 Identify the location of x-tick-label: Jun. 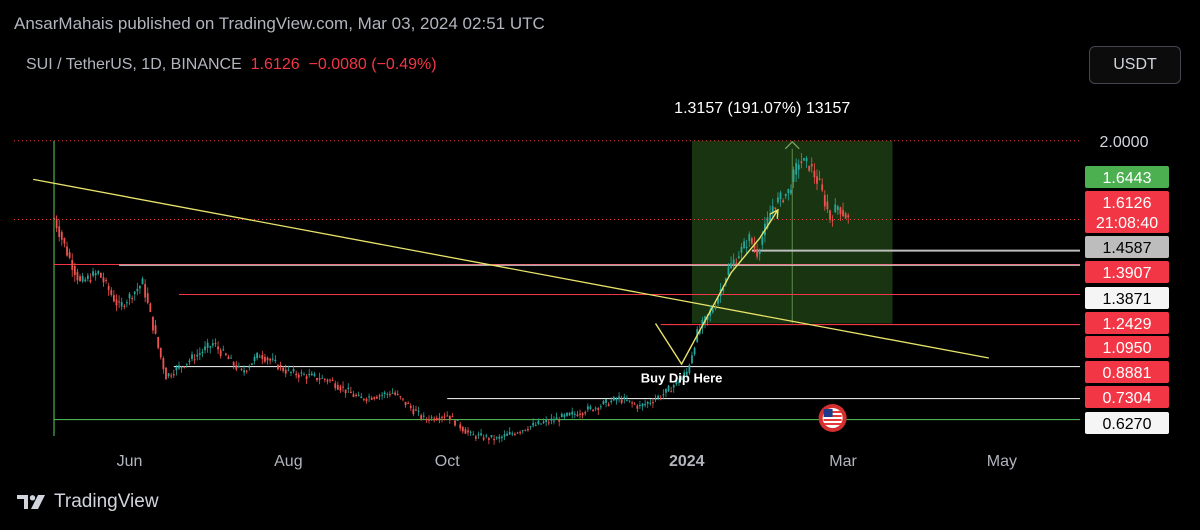
(130, 461).